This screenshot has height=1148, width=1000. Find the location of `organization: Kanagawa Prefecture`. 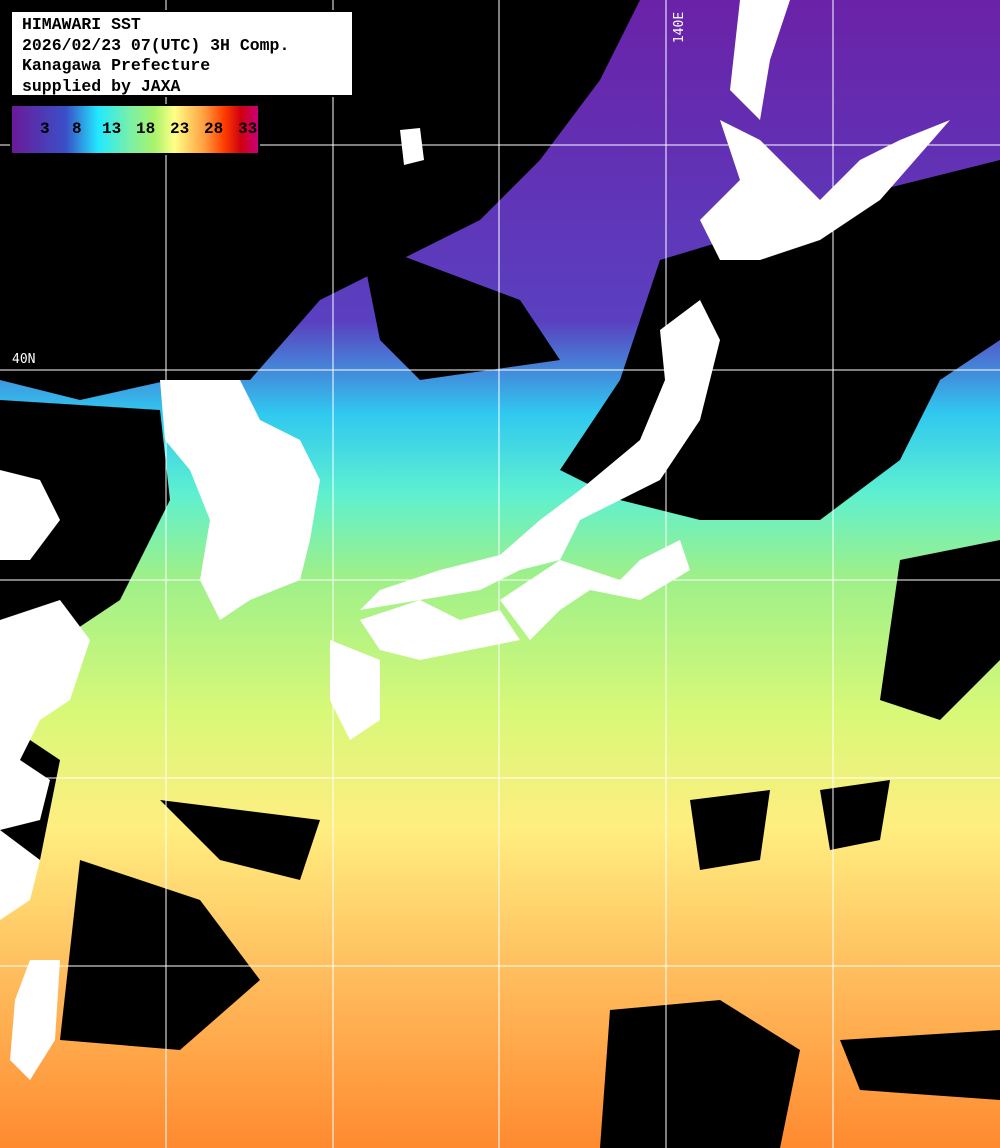

organization: Kanagawa Prefecture is located at coordinates (116, 65).